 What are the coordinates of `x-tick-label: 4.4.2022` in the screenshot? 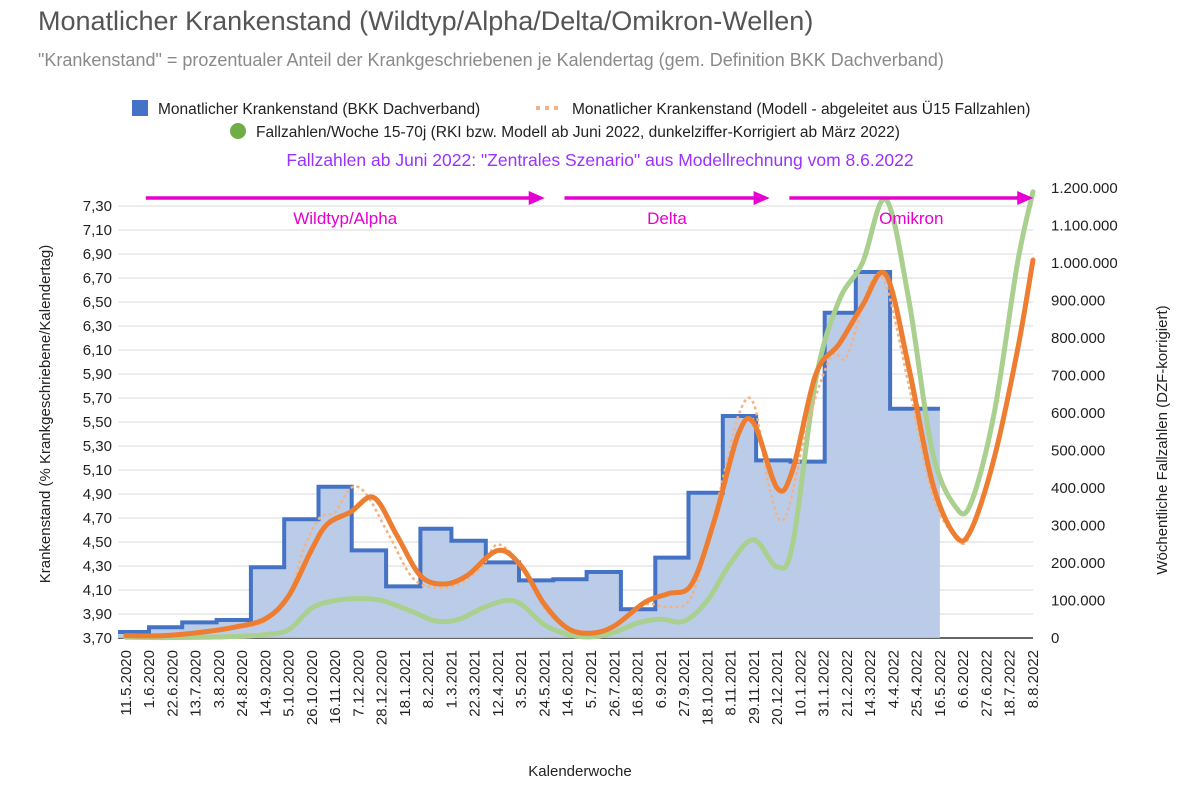 It's located at (893, 679).